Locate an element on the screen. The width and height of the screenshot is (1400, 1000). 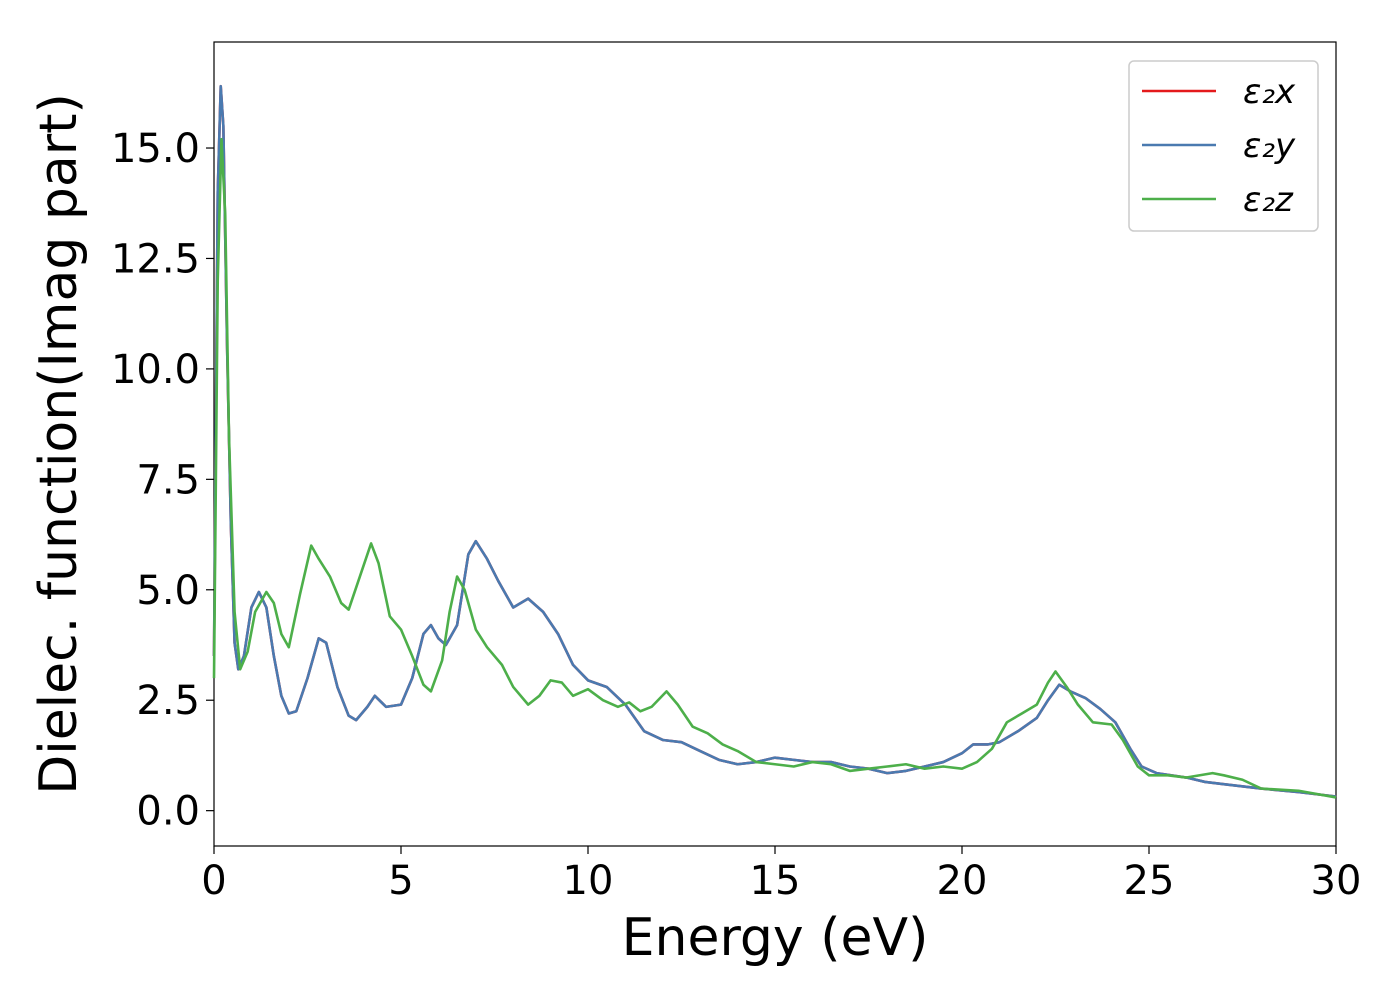
y-tick-label: 12.5 is located at coordinates (155, 259).